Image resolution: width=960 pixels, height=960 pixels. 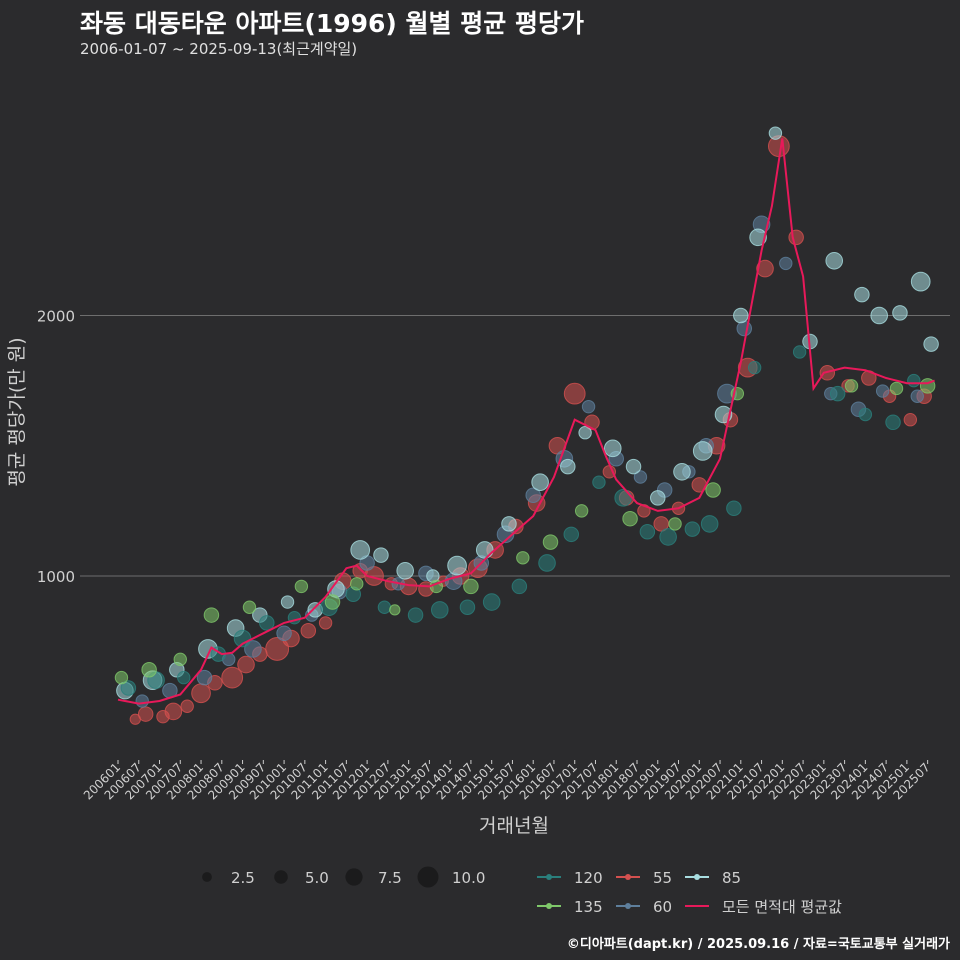 What do you see at coordinates (782, 907) in the screenshot?
I see `legend-label-avg: 모든 면적대 평균값` at bounding box center [782, 907].